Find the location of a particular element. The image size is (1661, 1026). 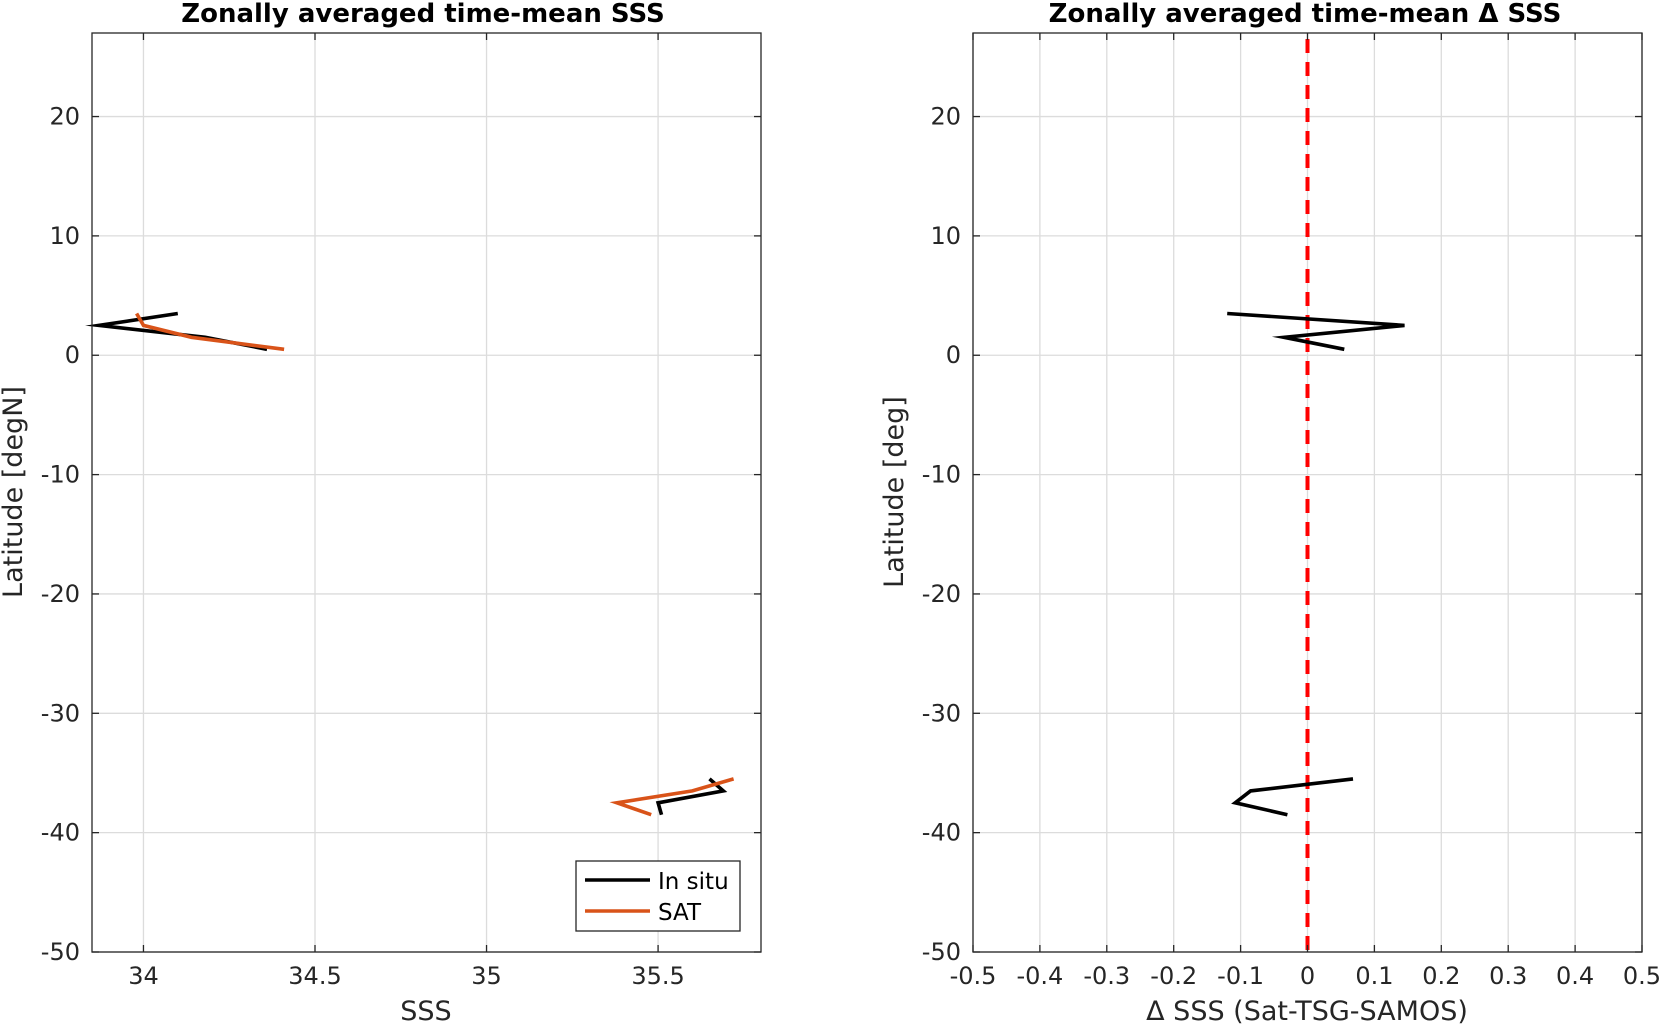

delta-sss-x-tick-label: -0.2 is located at coordinates (1173, 976).